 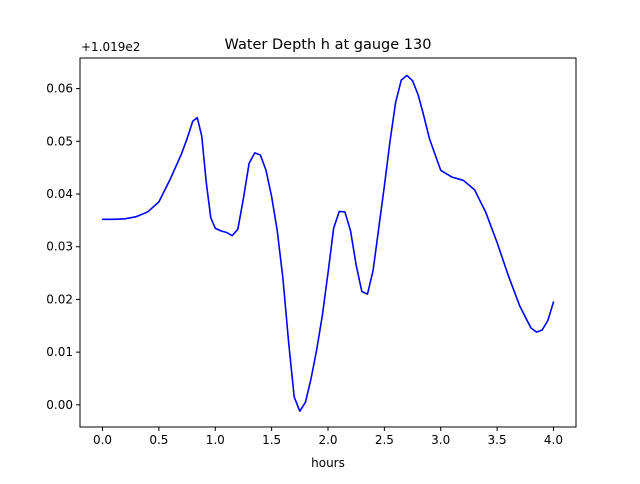 I want to click on x-tick-label: 0.5, so click(x=158, y=440).